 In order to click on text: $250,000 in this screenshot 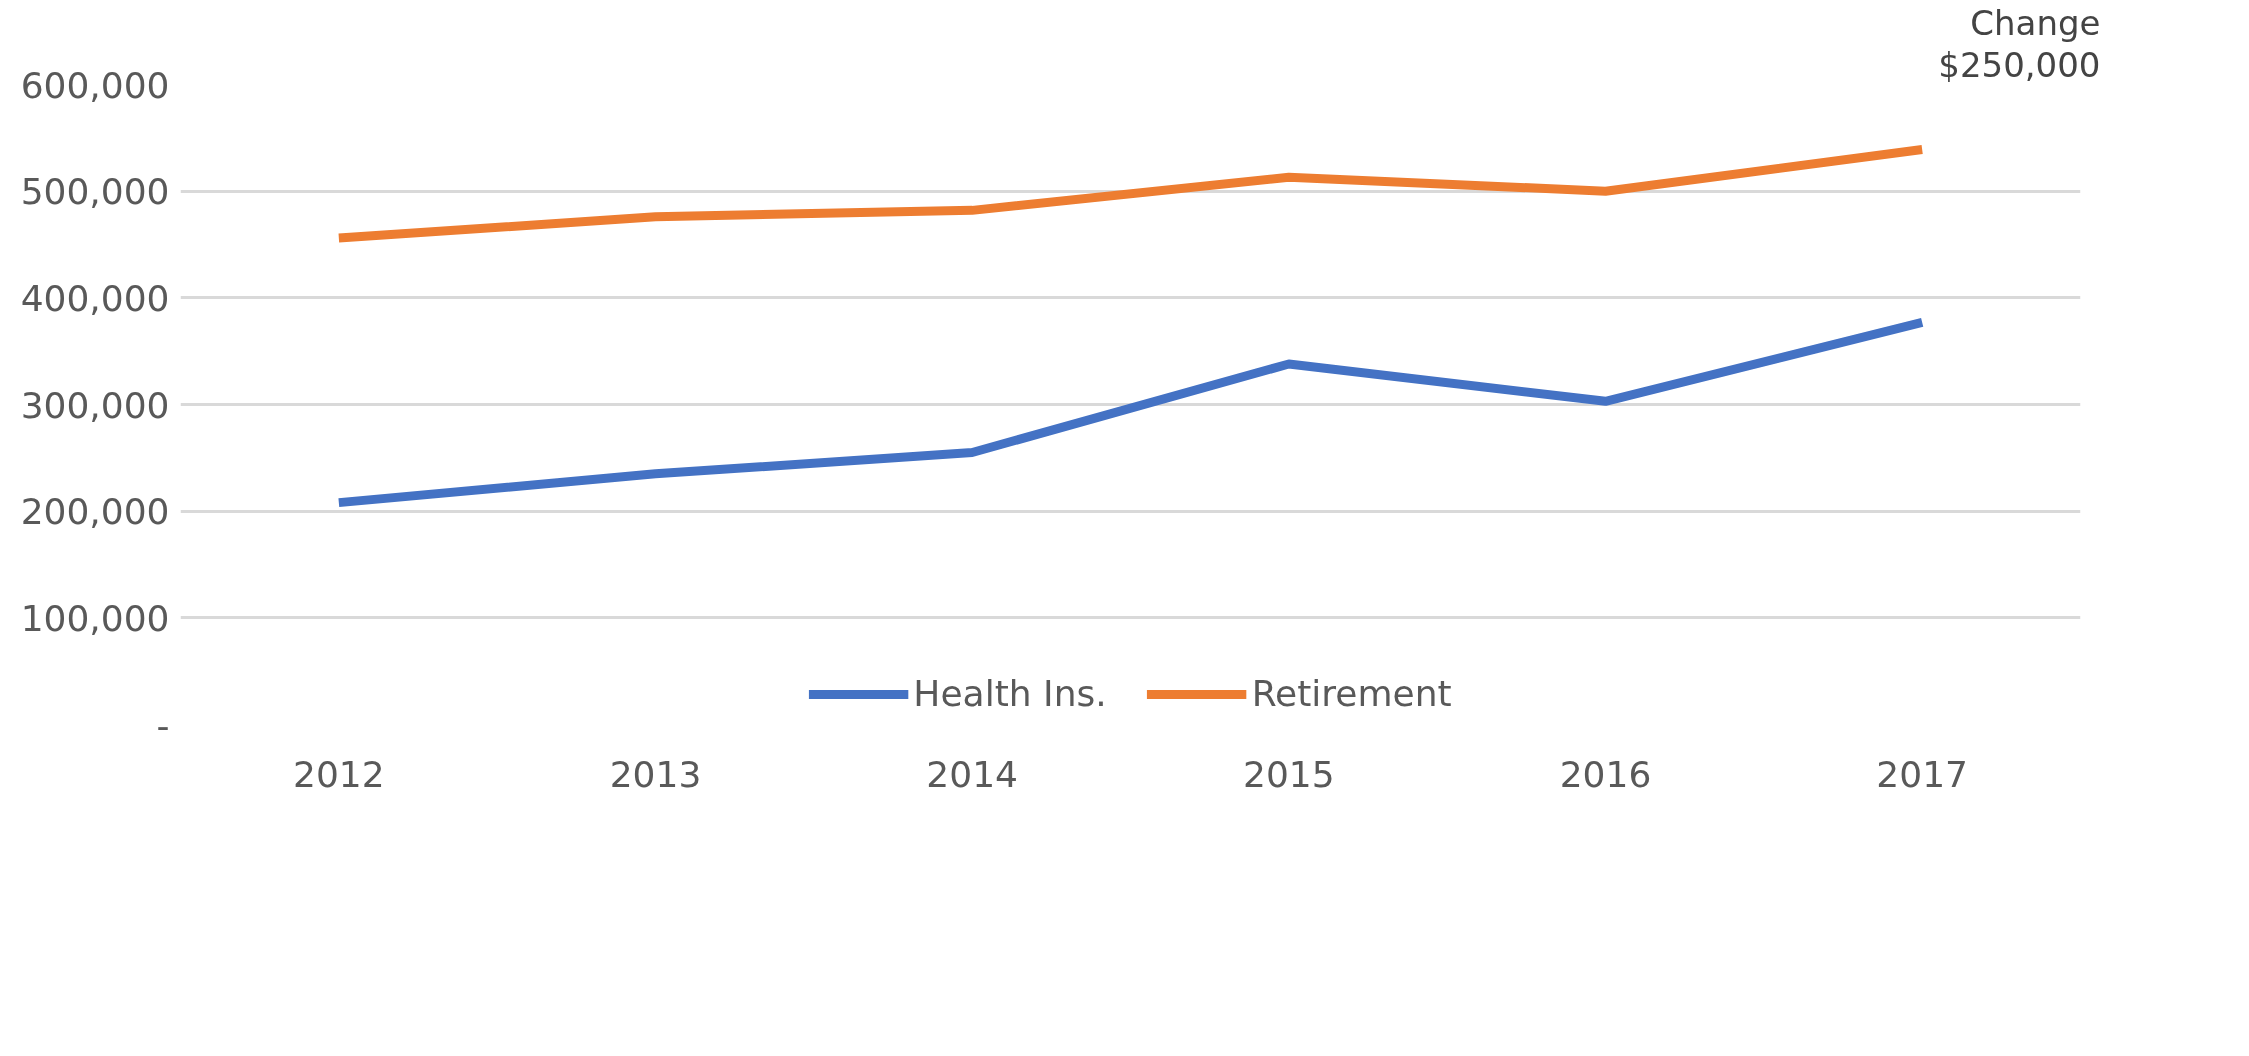, I will do `click(2019, 64)`.